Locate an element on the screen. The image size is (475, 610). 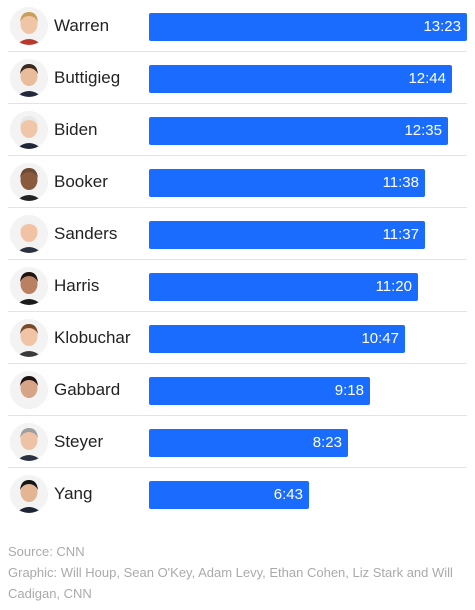
chart-row: Harris 11:20 is located at coordinates (237, 286).